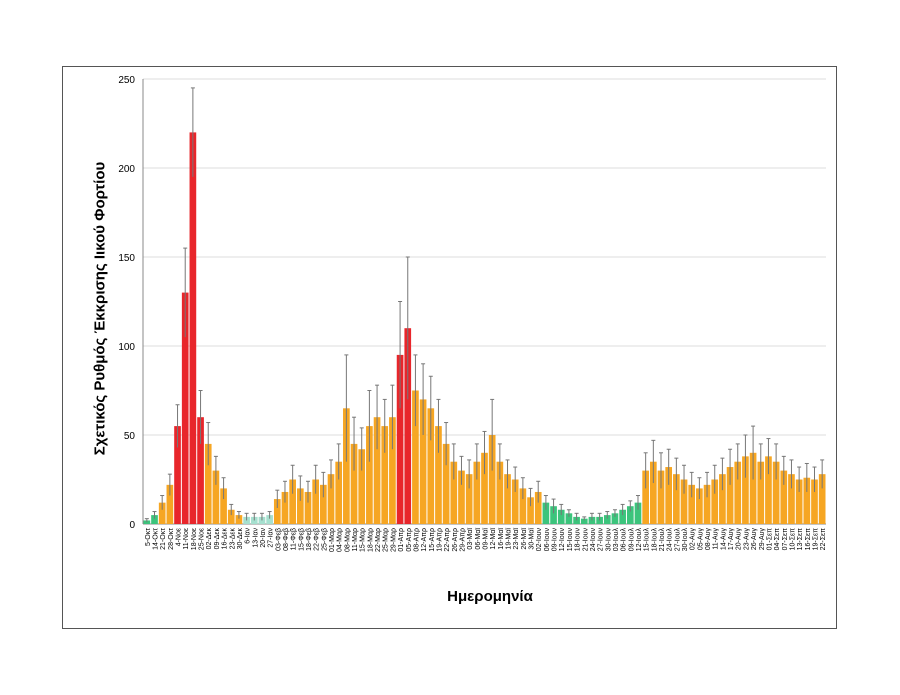  What do you see at coordinates (363, 540) in the screenshot?
I see `x-tick-label: 15-Μαρ` at bounding box center [363, 540].